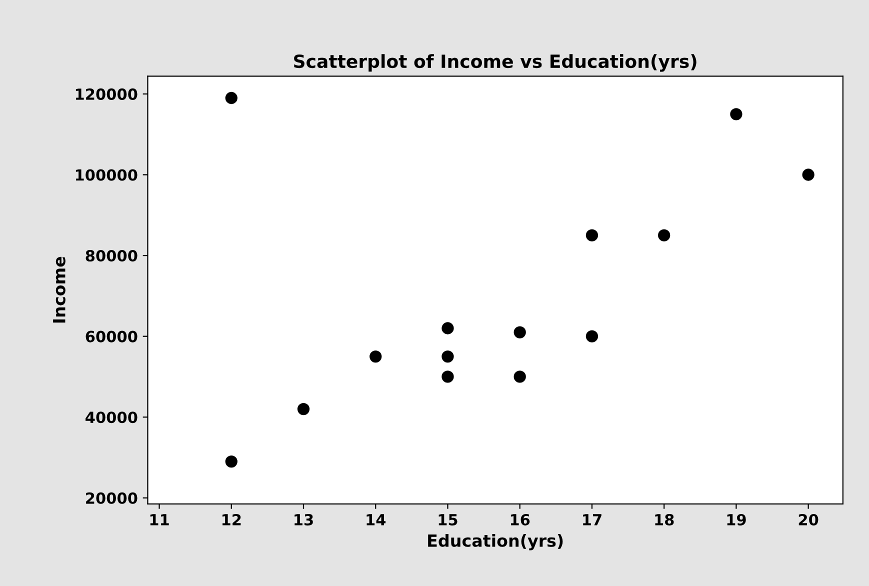  I want to click on y-tick-label: 20000, so click(112, 498).